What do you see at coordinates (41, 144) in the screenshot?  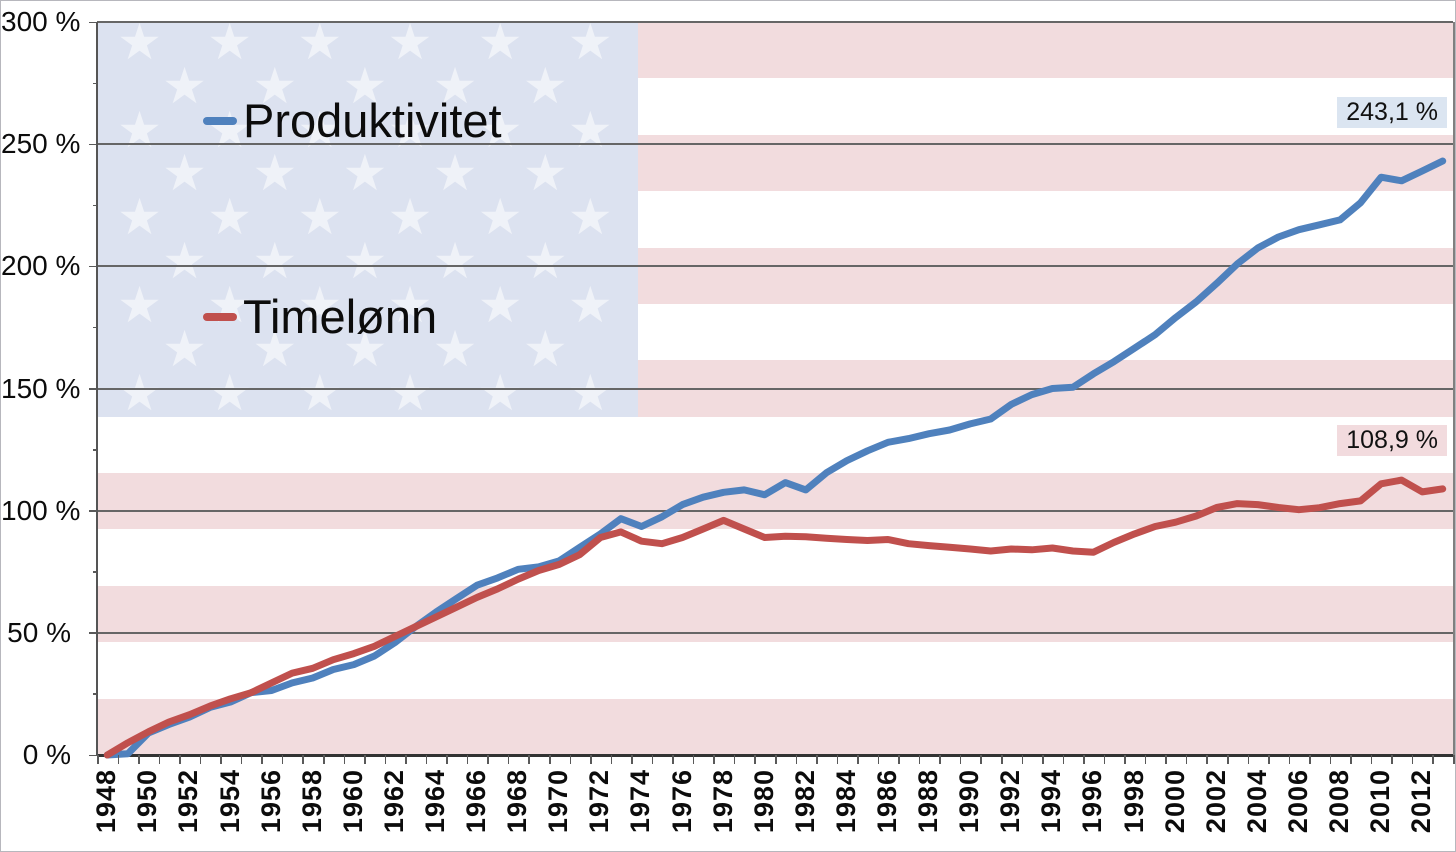 I see `y-axis-tick-label: 250 %` at bounding box center [41, 144].